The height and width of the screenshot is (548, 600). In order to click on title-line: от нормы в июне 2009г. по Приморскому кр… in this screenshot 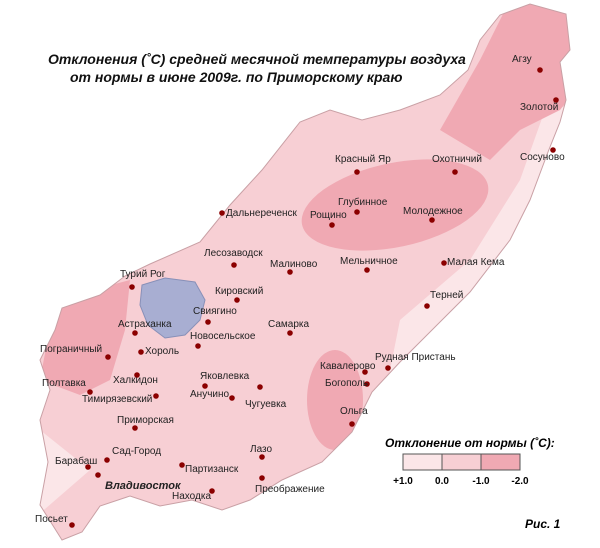, I will do `click(236, 77)`.